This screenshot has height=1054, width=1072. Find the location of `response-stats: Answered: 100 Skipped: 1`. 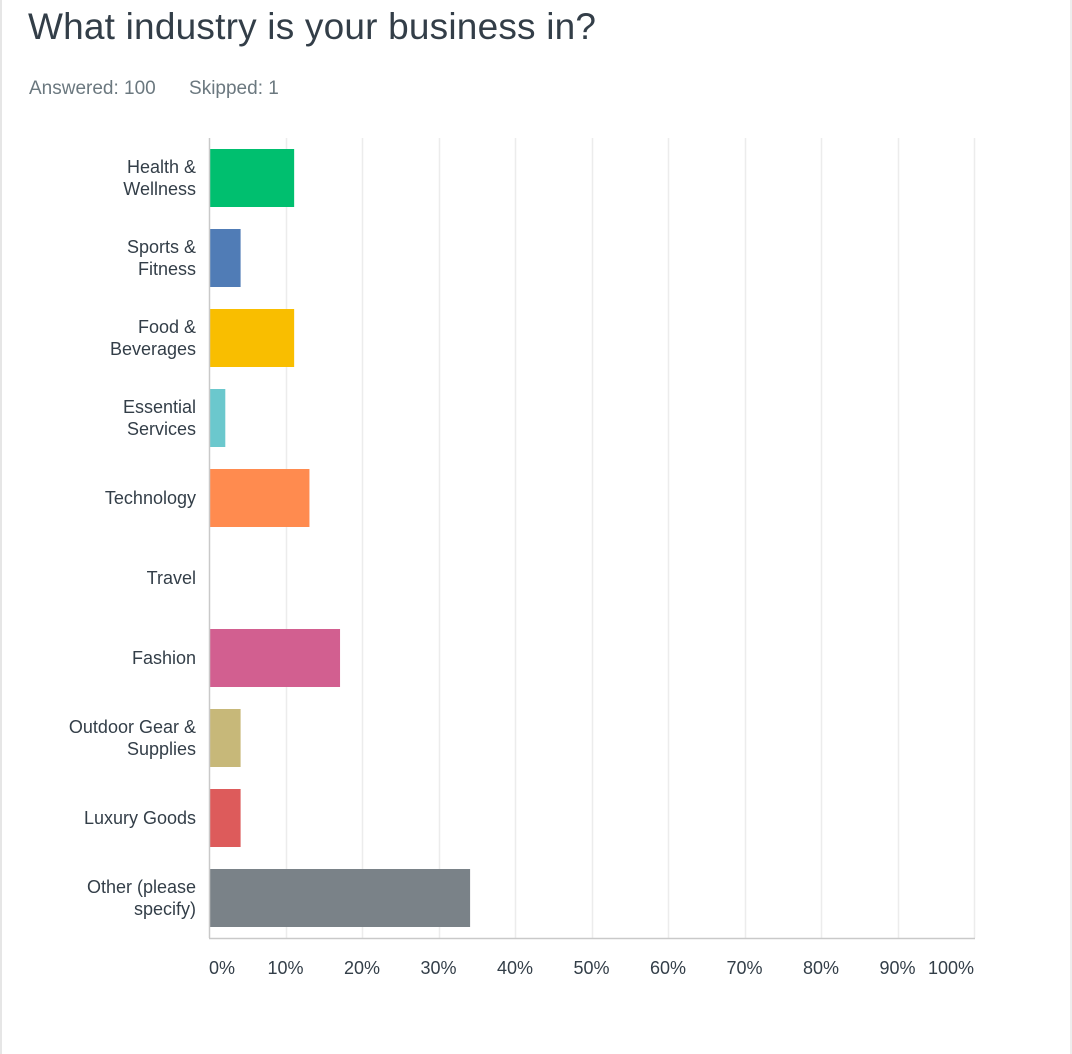

response-stats: Answered: 100 Skipped: 1 is located at coordinates (154, 89).